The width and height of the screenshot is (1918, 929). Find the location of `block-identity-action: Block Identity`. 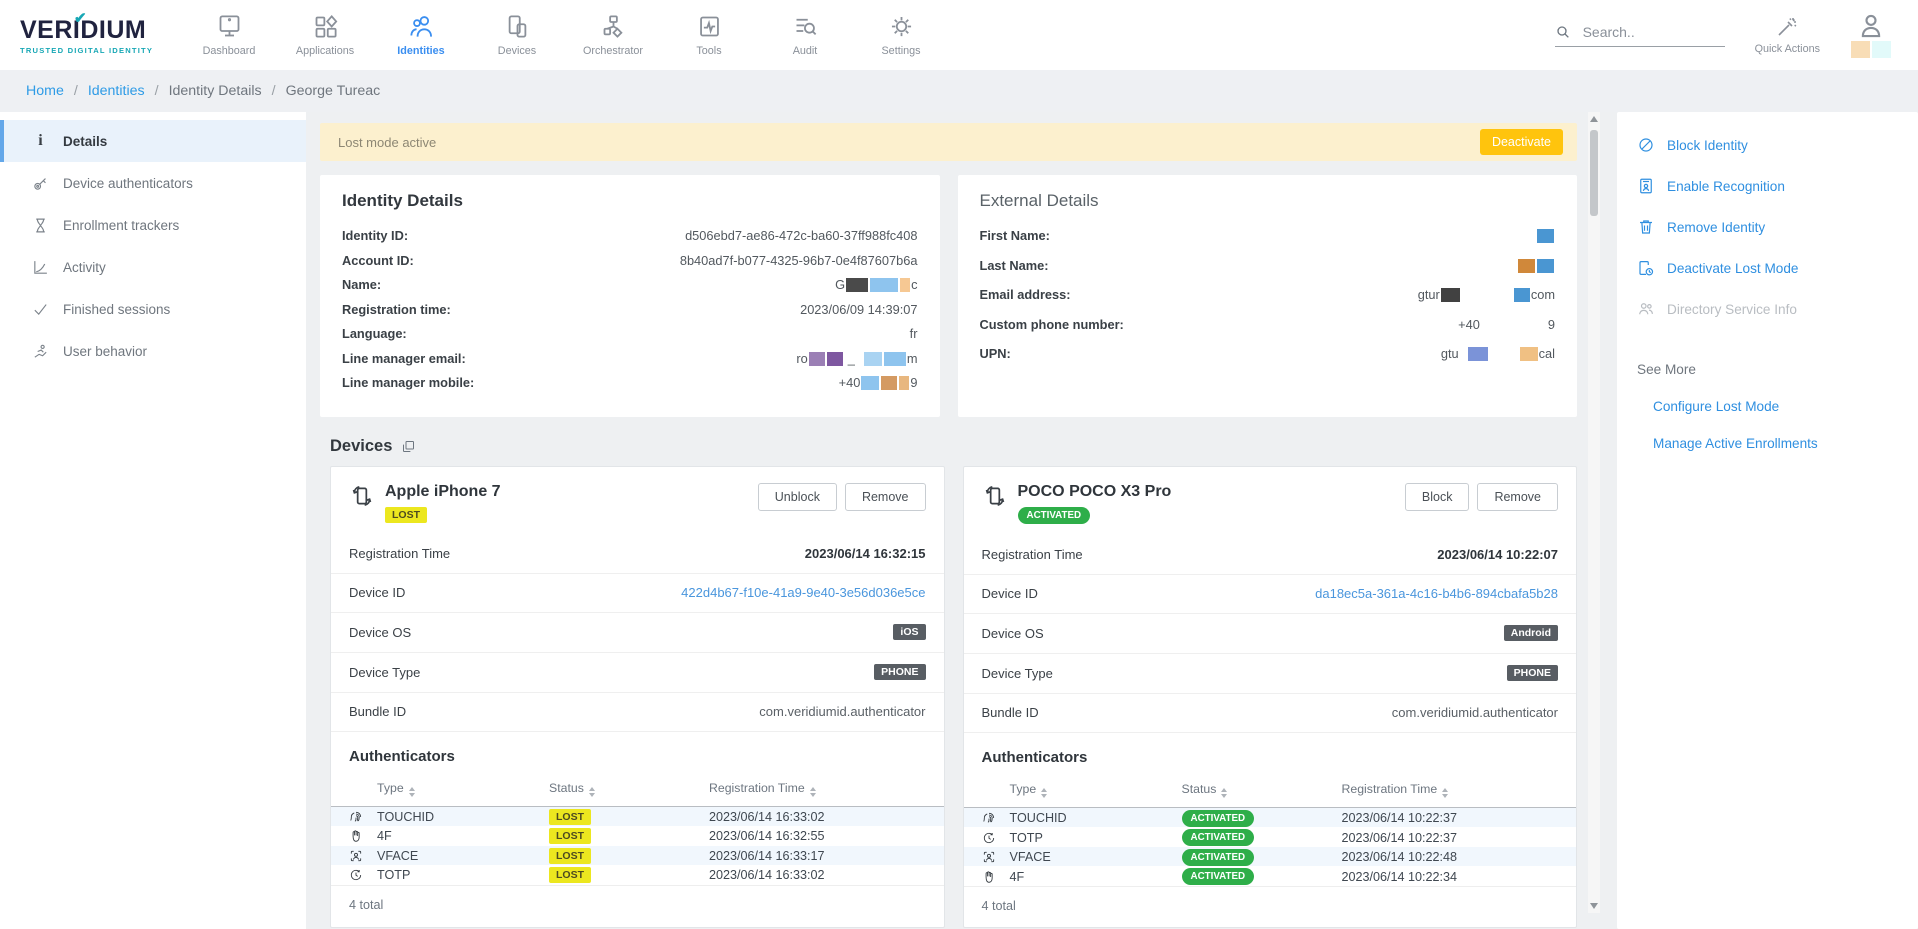

block-identity-action: Block Identity is located at coordinates (1767, 145).